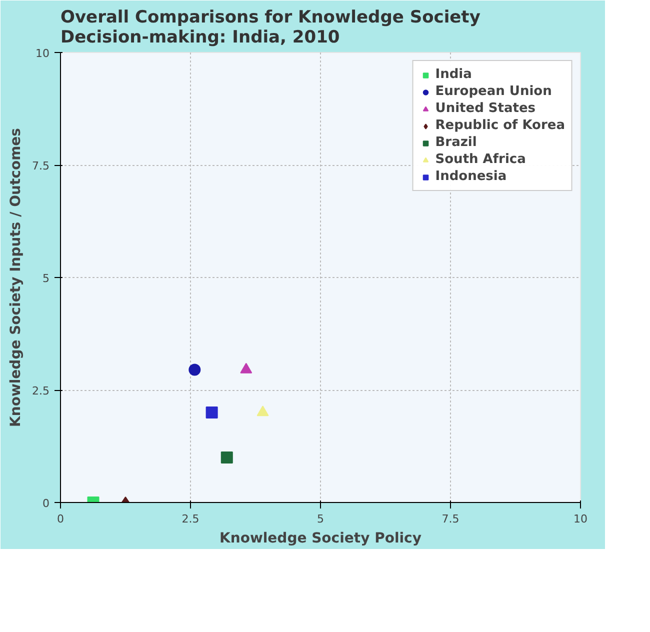 The image size is (650, 632). Describe the element at coordinates (46, 278) in the screenshot. I see `y-tick-label: 5` at that location.